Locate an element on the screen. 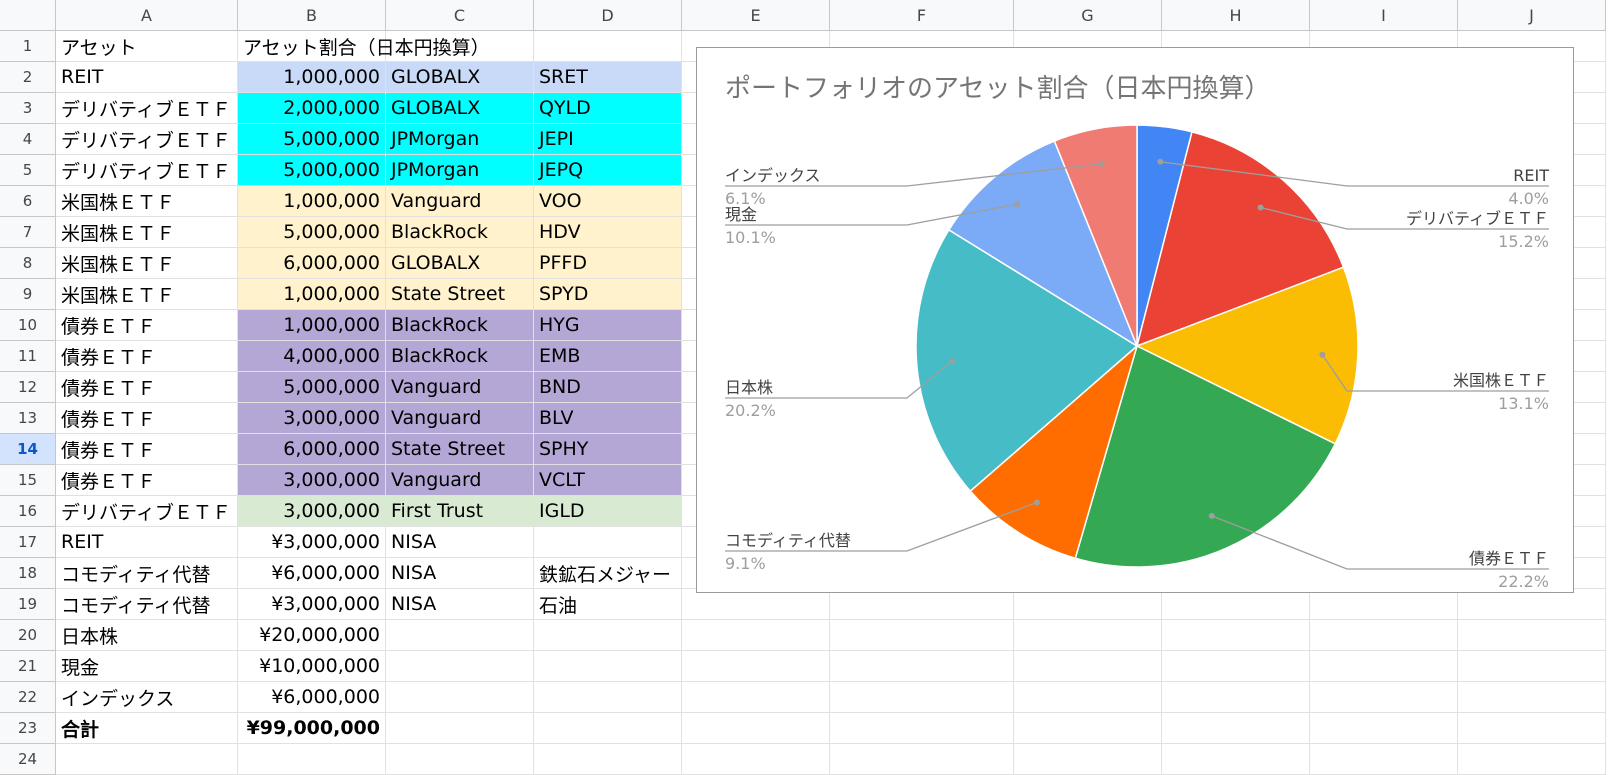 The width and height of the screenshot is (1617, 775). cell-g23 is located at coordinates (1088, 728).